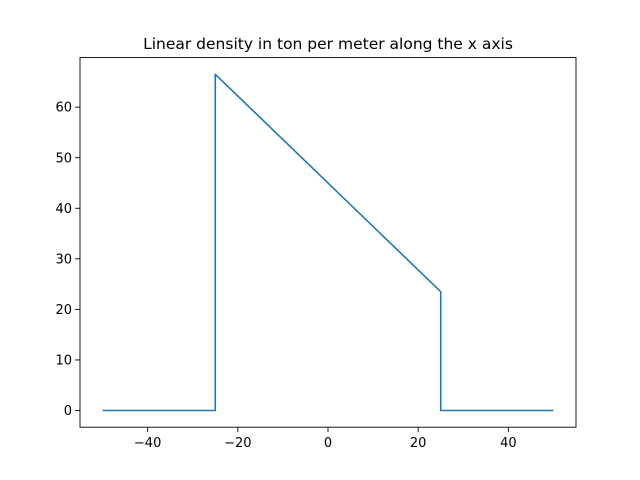  I want to click on y-tick-label: 20, so click(63, 310).